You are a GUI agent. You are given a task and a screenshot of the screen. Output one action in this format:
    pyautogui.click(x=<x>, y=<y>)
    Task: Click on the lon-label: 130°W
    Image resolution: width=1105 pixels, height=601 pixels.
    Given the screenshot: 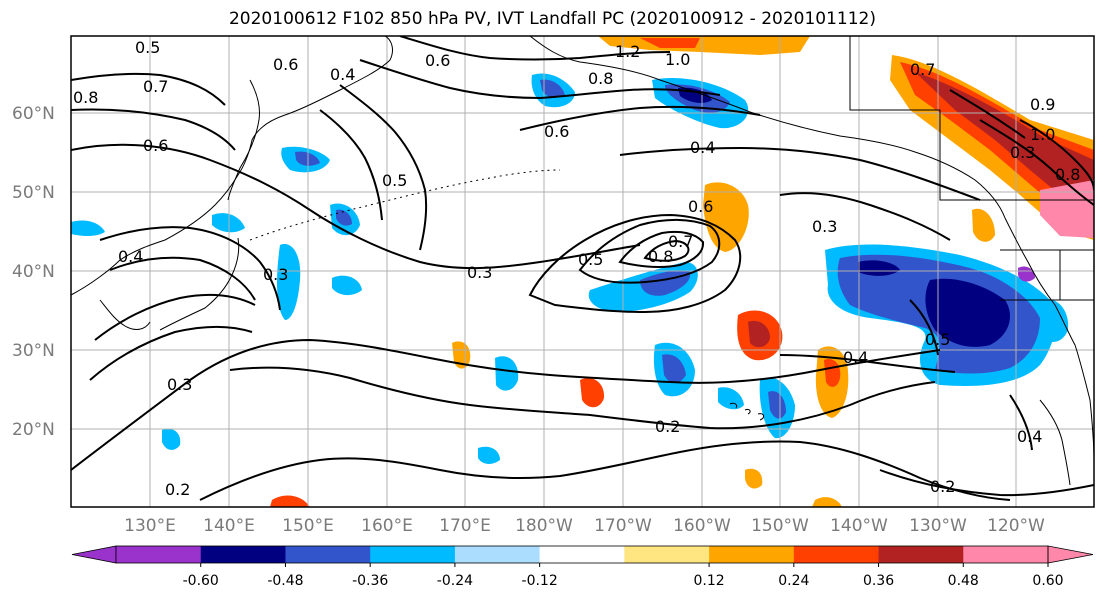 What is the action you would take?
    pyautogui.click(x=938, y=526)
    